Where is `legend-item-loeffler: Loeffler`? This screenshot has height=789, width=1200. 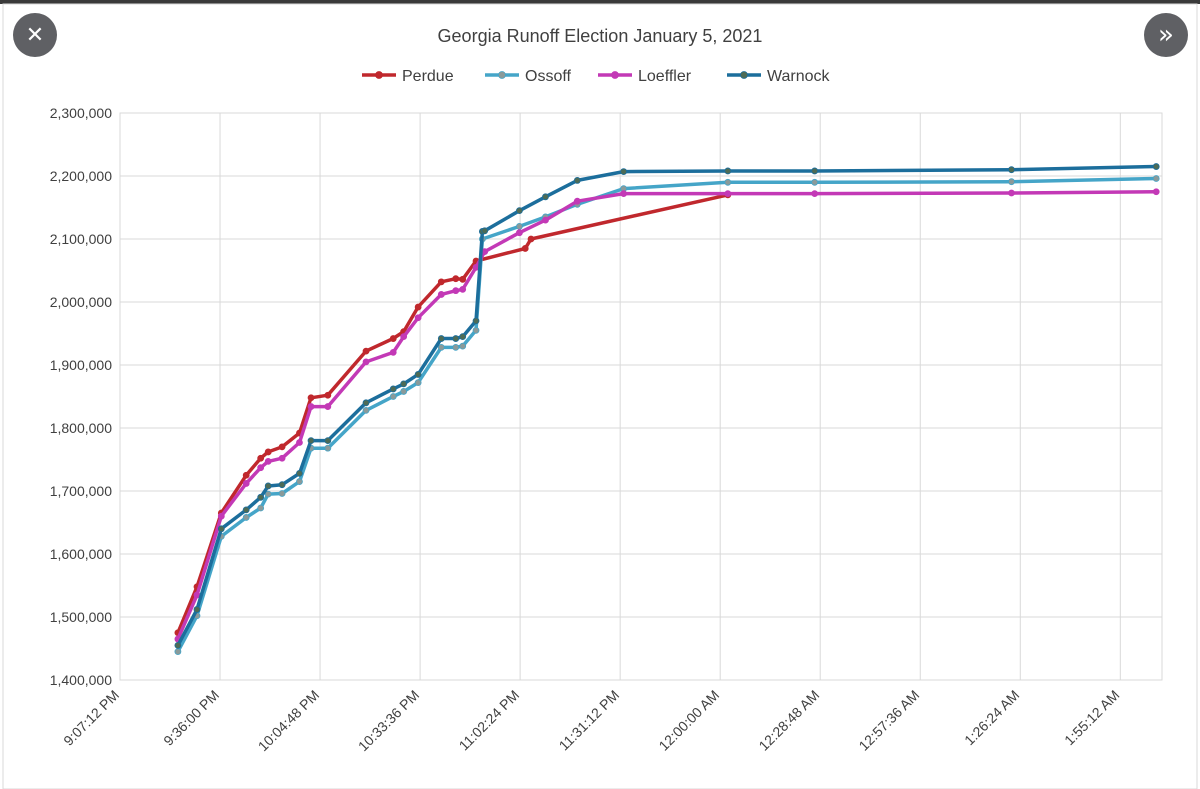
legend-item-loeffler: Loeffler is located at coordinates (645, 76).